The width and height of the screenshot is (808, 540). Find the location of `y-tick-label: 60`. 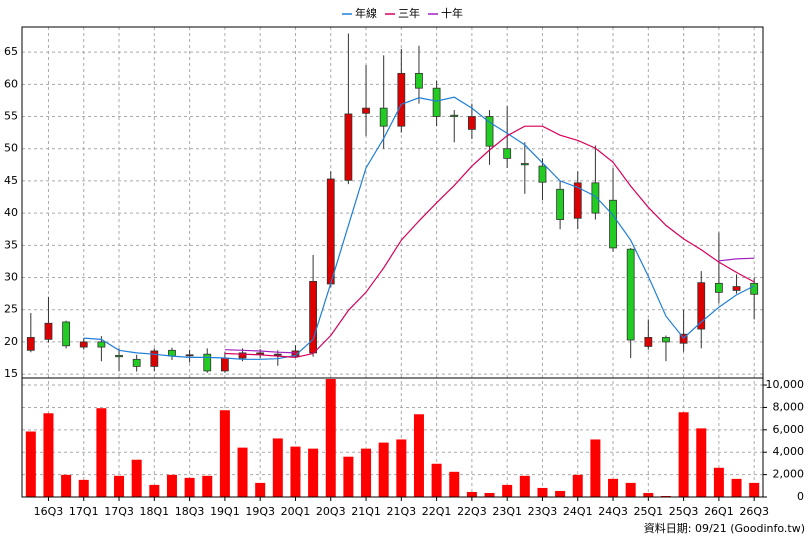

y-tick-label: 60 is located at coordinates (11, 83).